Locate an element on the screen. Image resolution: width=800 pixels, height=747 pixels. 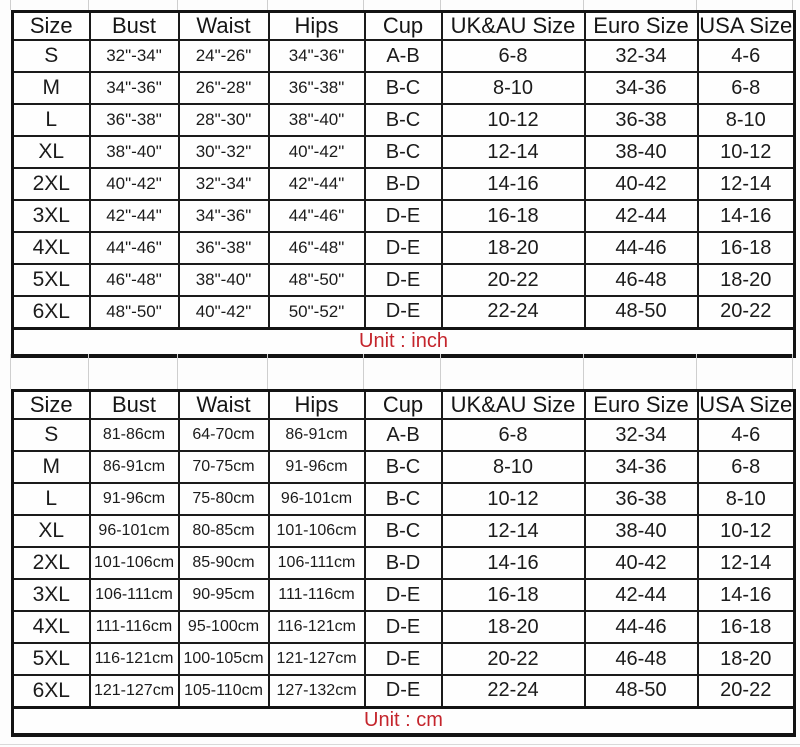
gridline-band-top is located at coordinates (400, 5).